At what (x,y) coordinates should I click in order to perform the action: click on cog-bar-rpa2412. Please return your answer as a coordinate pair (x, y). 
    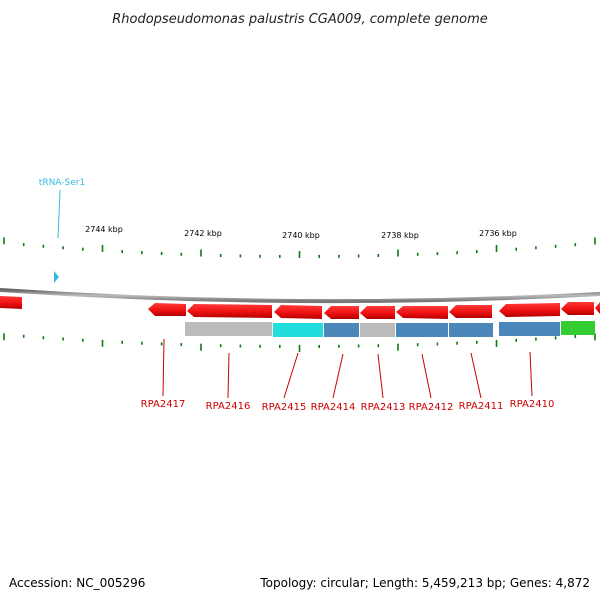
    Looking at the image, I should click on (422, 330).